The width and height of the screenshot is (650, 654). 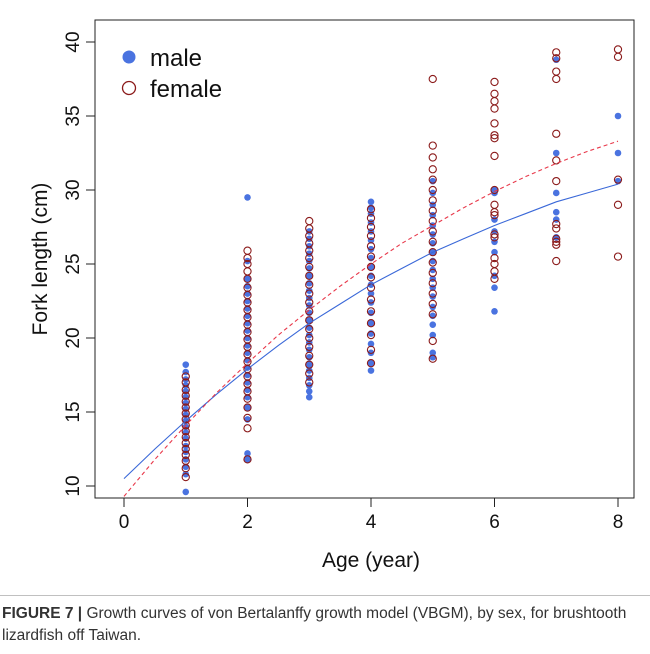 What do you see at coordinates (73, 337) in the screenshot?
I see `y-tick-label: 20` at bounding box center [73, 337].